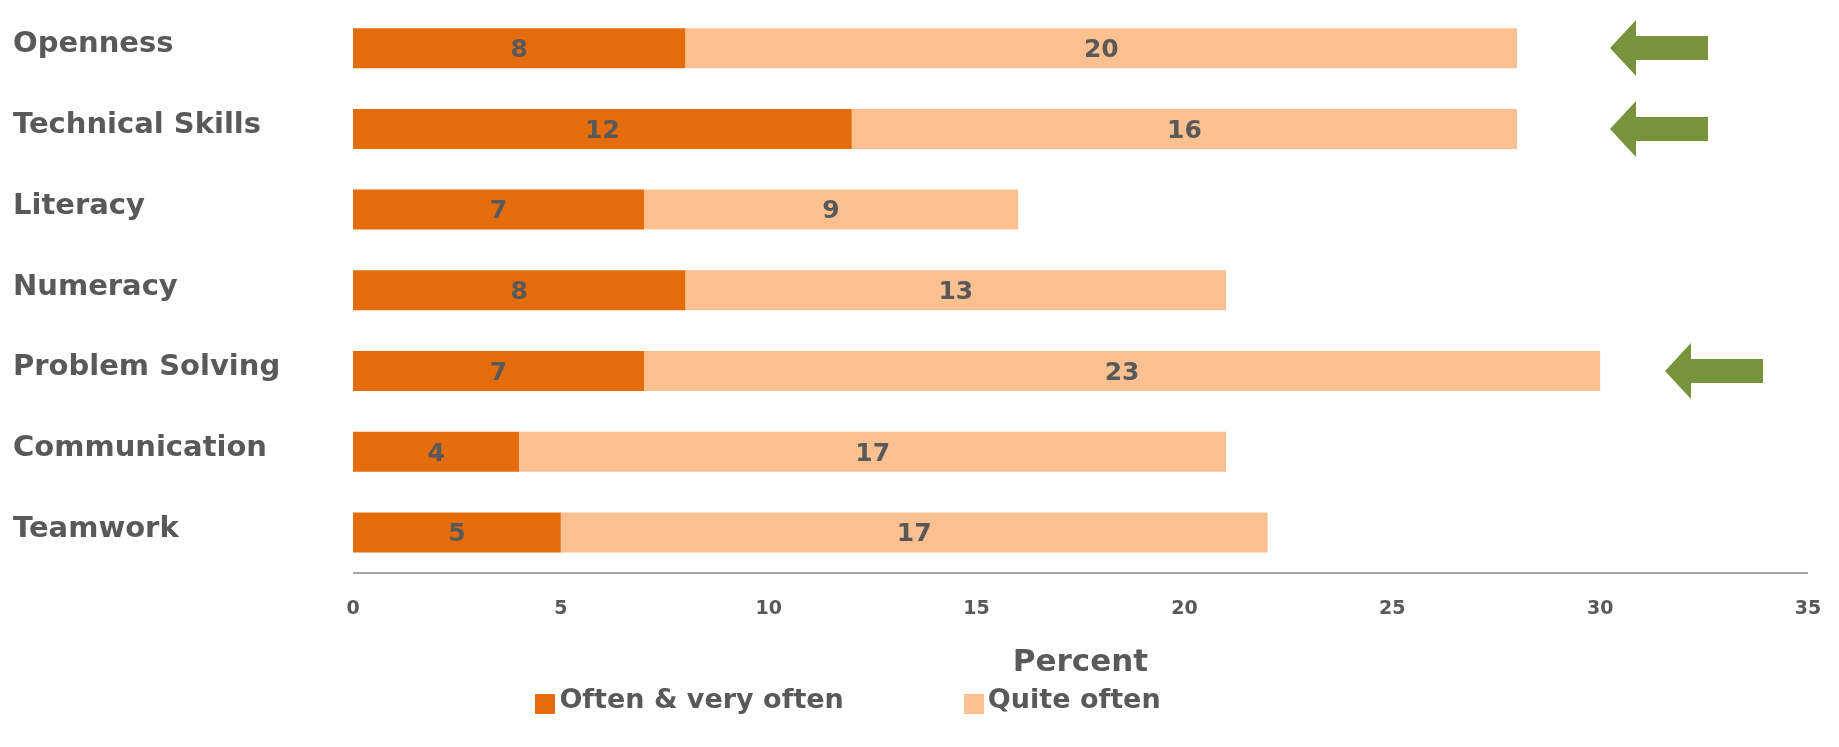  What do you see at coordinates (976, 607) in the screenshot?
I see `x-tick-label: 15` at bounding box center [976, 607].